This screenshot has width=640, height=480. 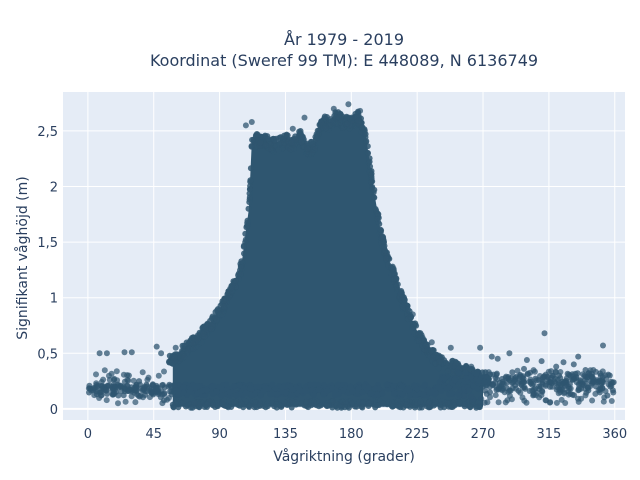 I want to click on y-tick-label: 1,5, so click(x=47, y=243).